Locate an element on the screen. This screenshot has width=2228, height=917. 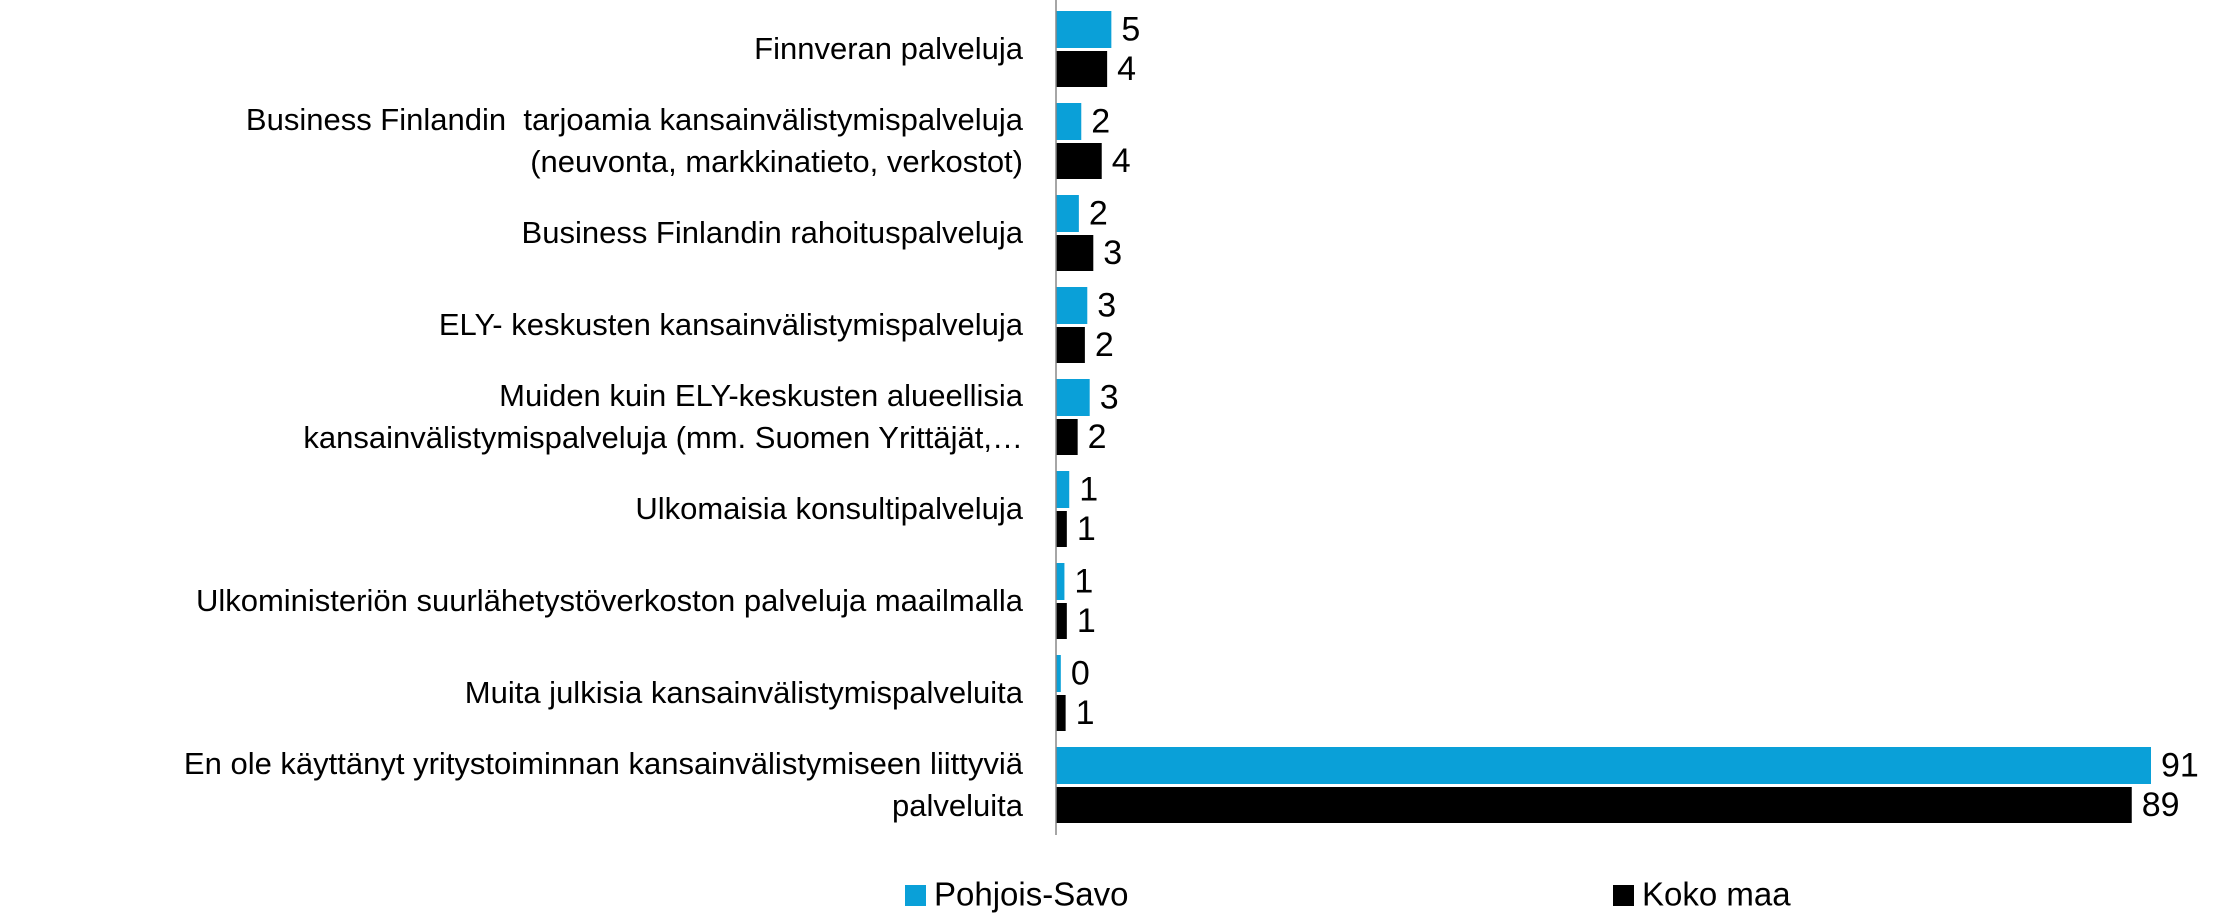
legend-label: Koko maa is located at coordinates (1716, 894).